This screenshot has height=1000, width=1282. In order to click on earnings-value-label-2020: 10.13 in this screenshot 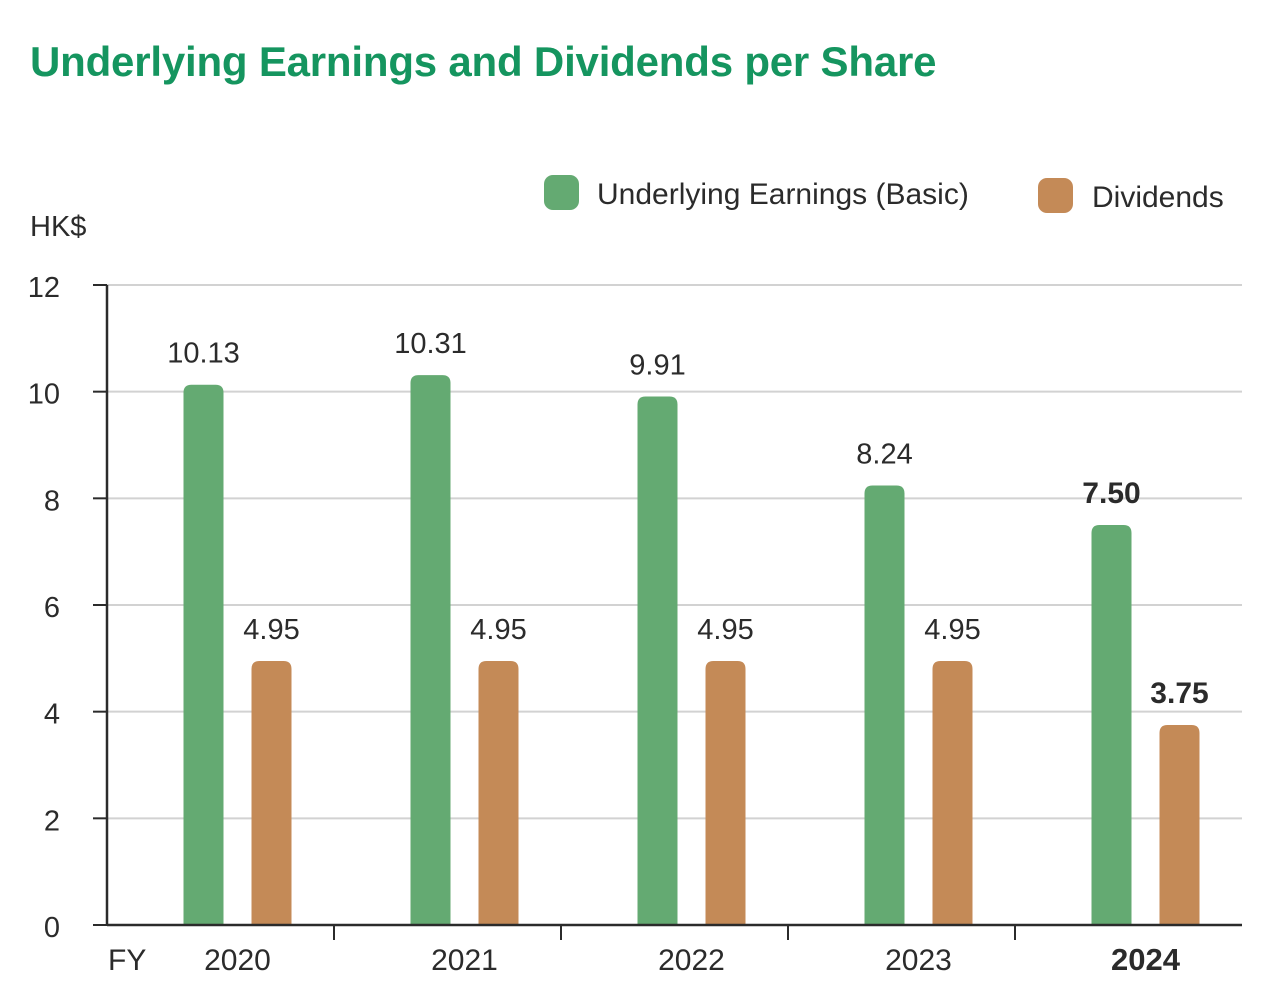, I will do `click(203, 354)`.